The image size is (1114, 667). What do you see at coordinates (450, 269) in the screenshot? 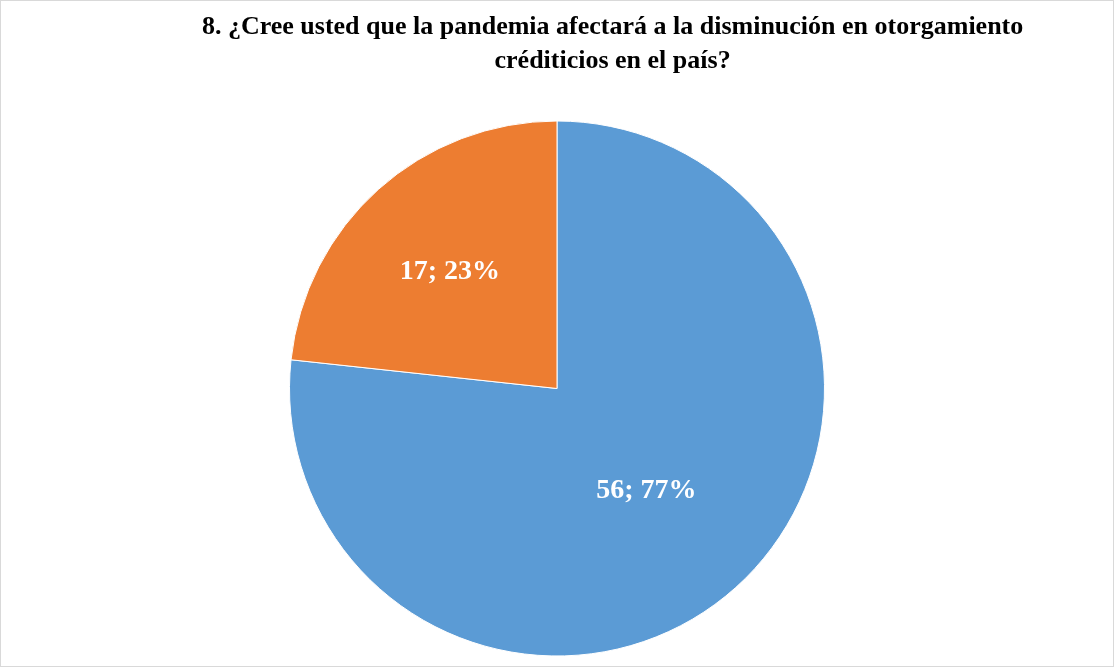
I see `data-label: 17; 23%` at bounding box center [450, 269].